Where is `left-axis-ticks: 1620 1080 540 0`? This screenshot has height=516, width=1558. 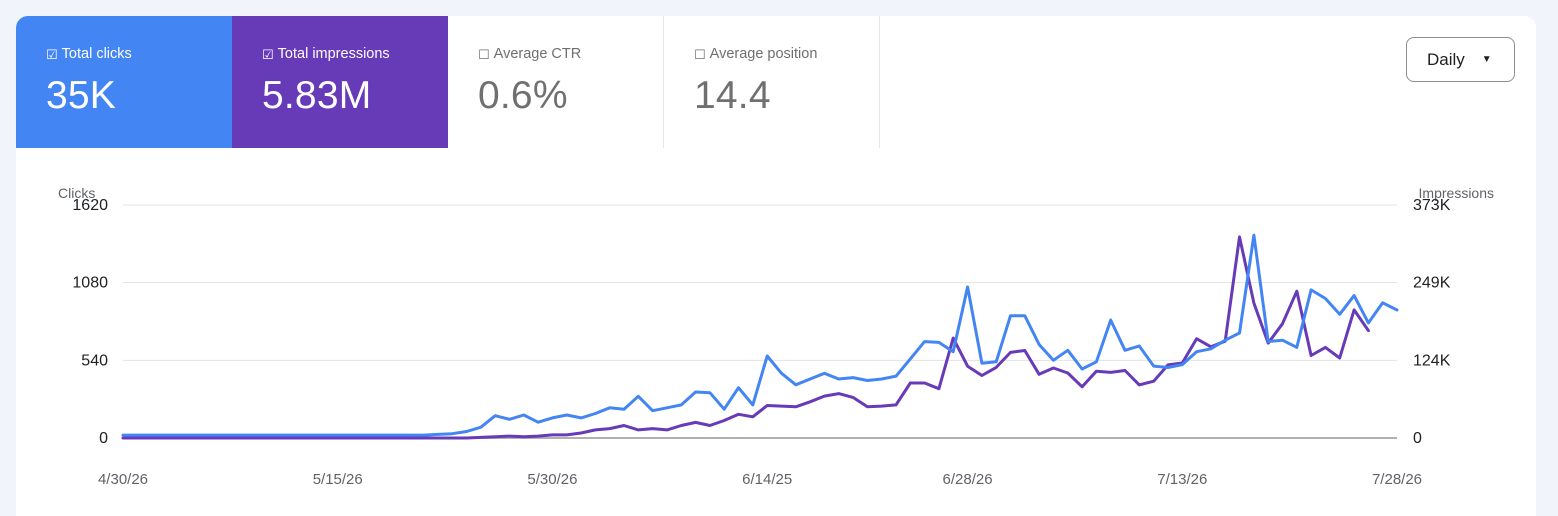
left-axis-ticks: 1620 1080 540 0 is located at coordinates (90, 322).